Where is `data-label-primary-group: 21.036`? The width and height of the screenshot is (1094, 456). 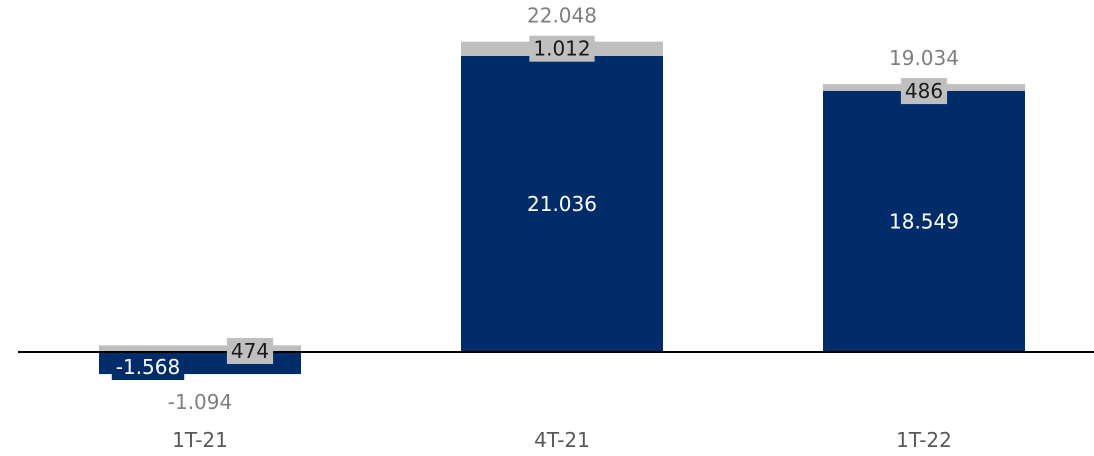
data-label-primary-group: 21.036 is located at coordinates (562, 204).